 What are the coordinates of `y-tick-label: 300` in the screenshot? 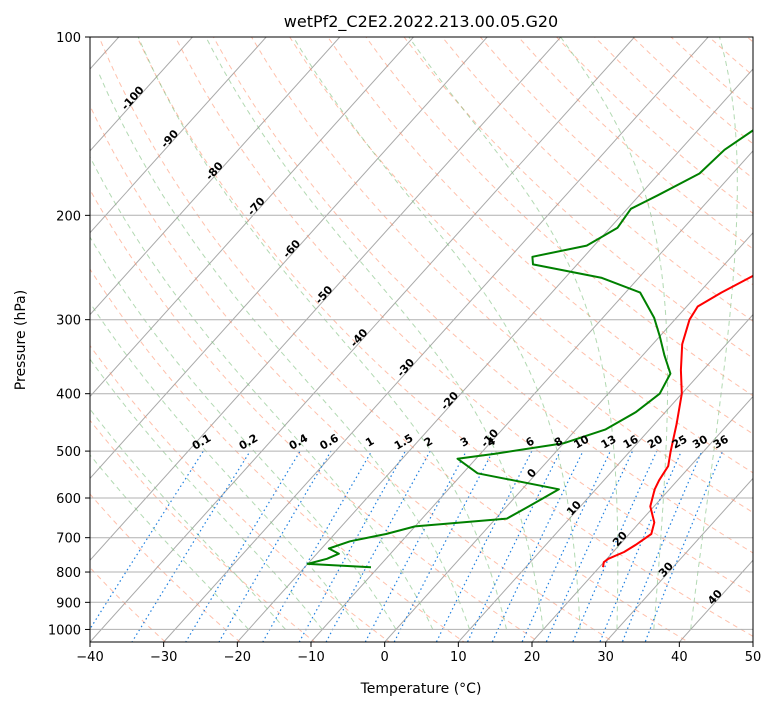 It's located at (68, 321).